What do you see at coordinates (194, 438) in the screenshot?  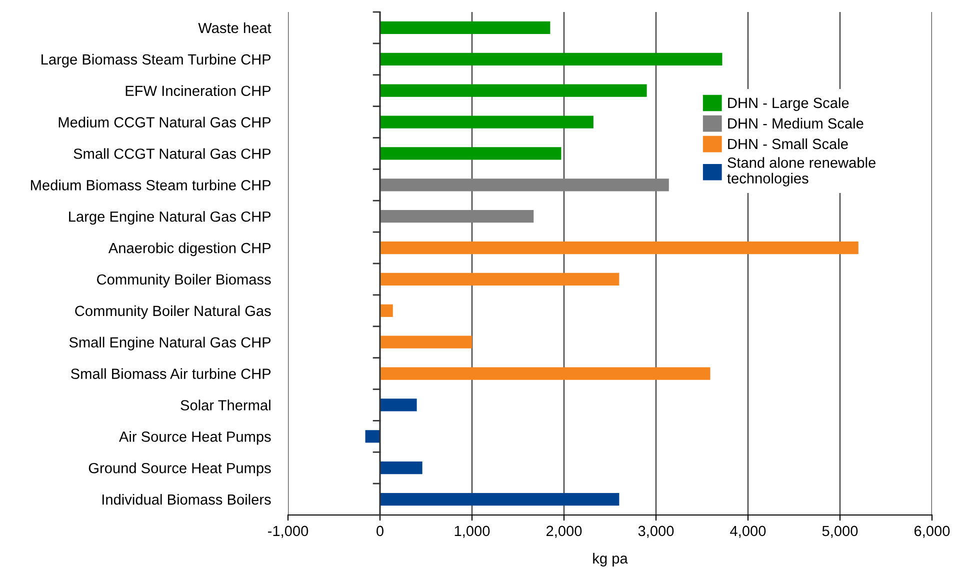 I see `y-tick-label: Air Source Heat Pumps` at bounding box center [194, 438].